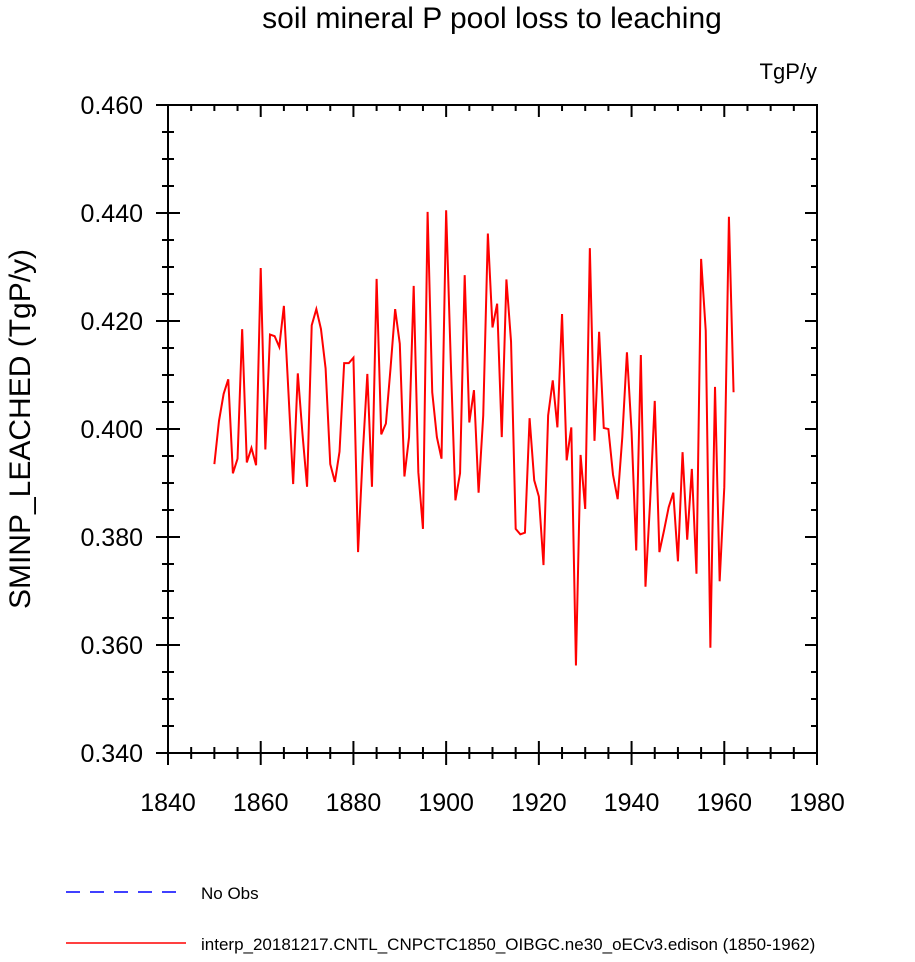 This screenshot has width=915, height=962. I want to click on y-tick-label: 0.420, so click(111, 322).